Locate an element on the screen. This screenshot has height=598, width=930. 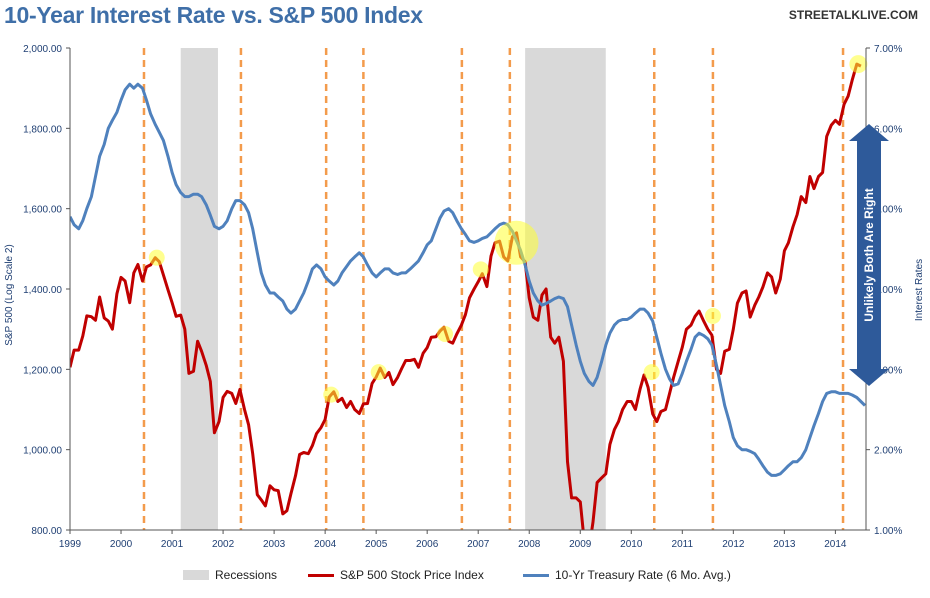
legend-item-treasury: 10-Yr Treasury Rate (6 Mo. Avg.) is located at coordinates (627, 575).